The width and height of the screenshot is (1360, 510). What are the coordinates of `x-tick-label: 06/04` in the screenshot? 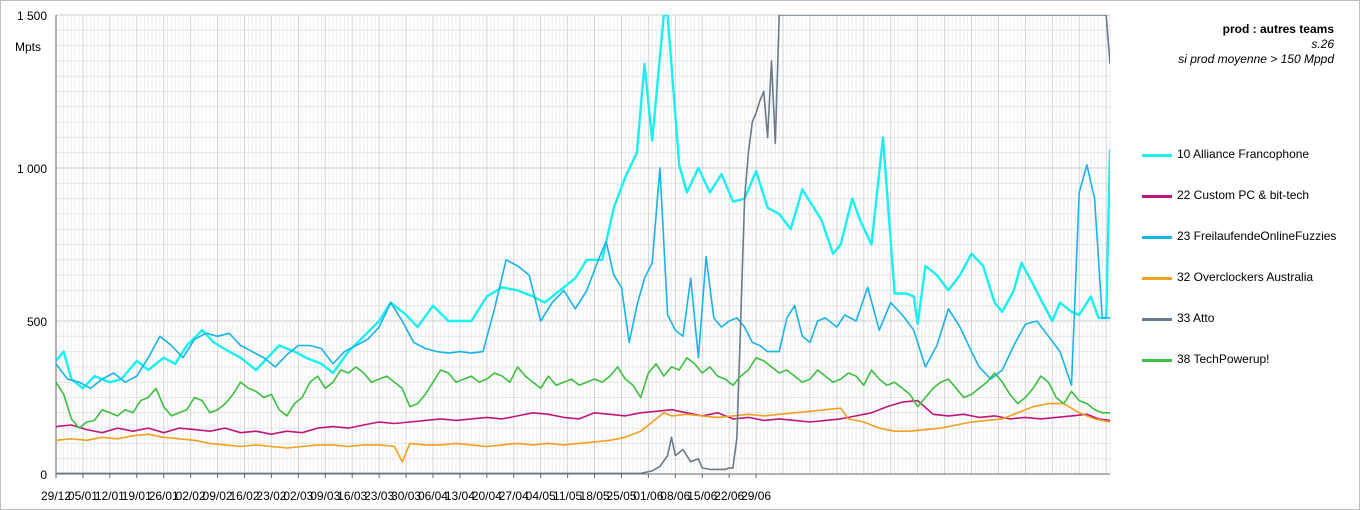 It's located at (433, 496).